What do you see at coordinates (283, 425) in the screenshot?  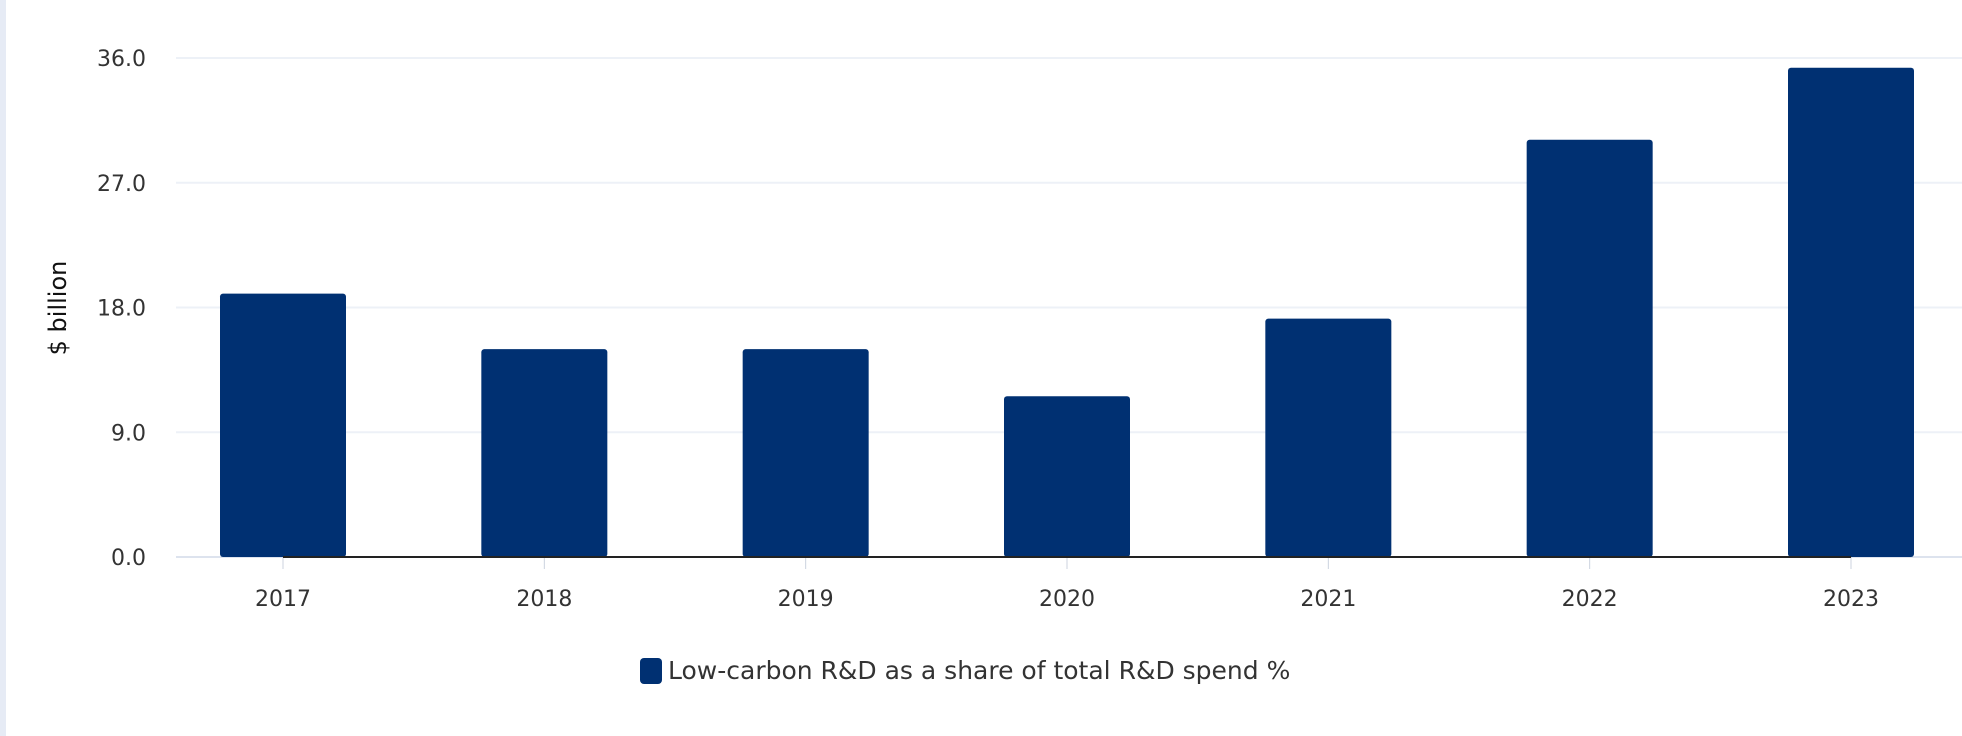 I see `bar-2017` at bounding box center [283, 425].